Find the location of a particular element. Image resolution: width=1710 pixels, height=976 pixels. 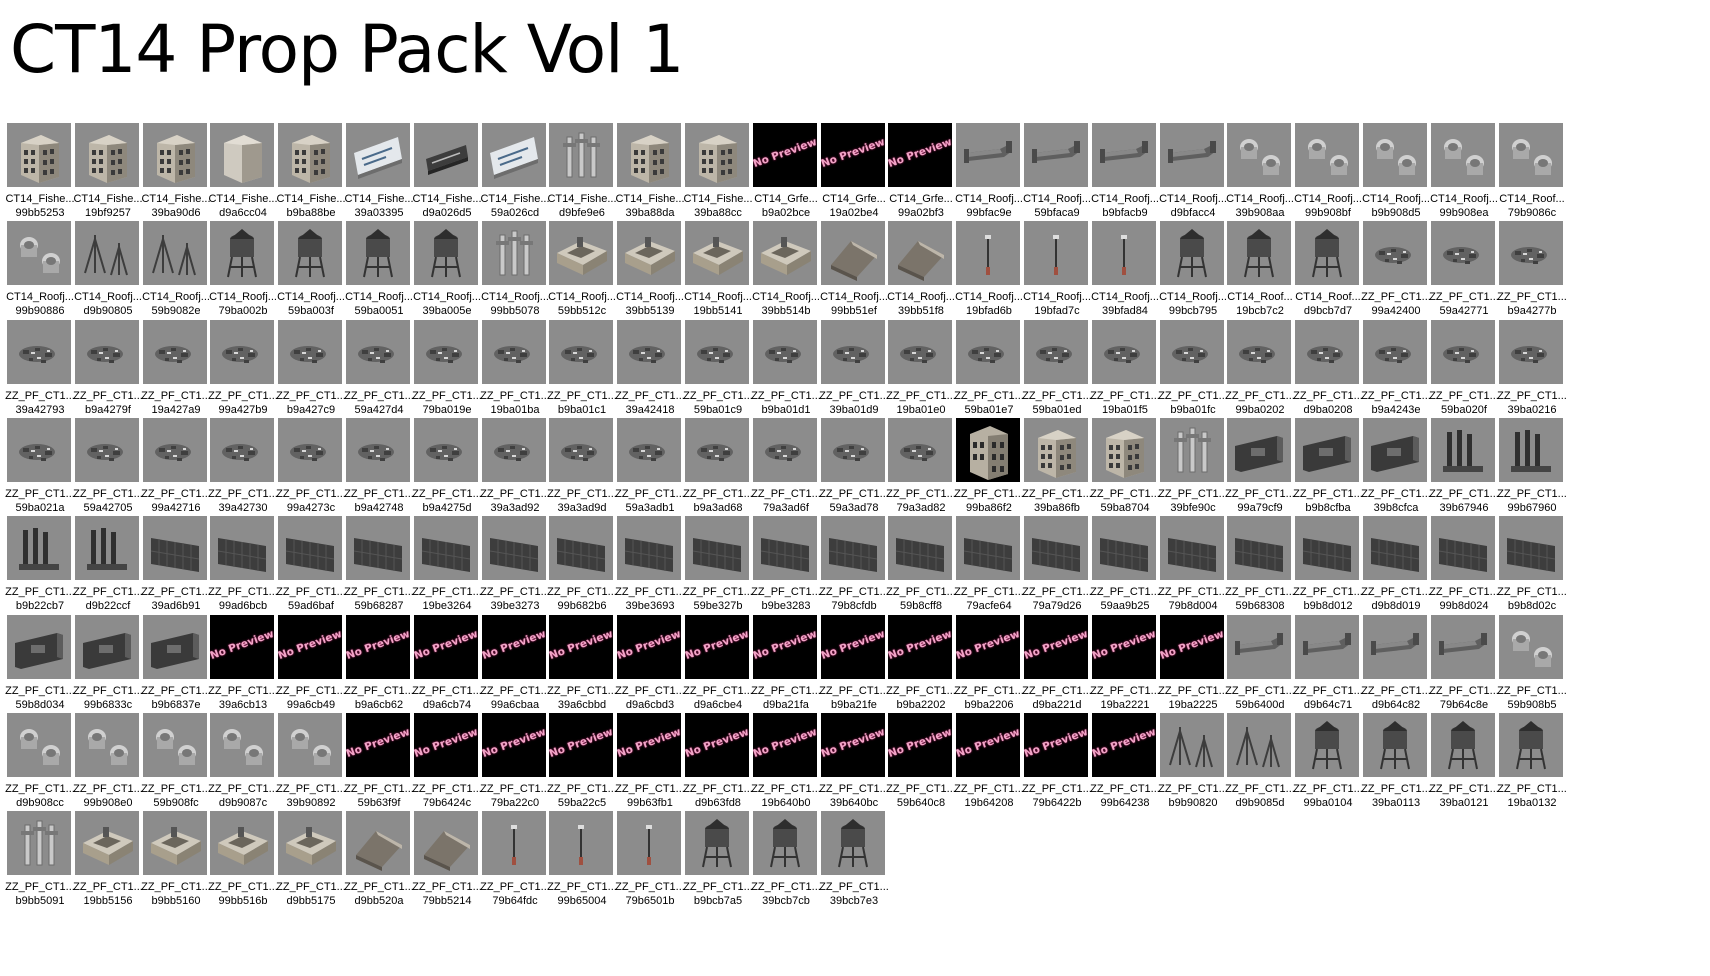

prop-thumbnail-item: ZZ_PF_CT1... 19be3264 is located at coordinates (447, 568).